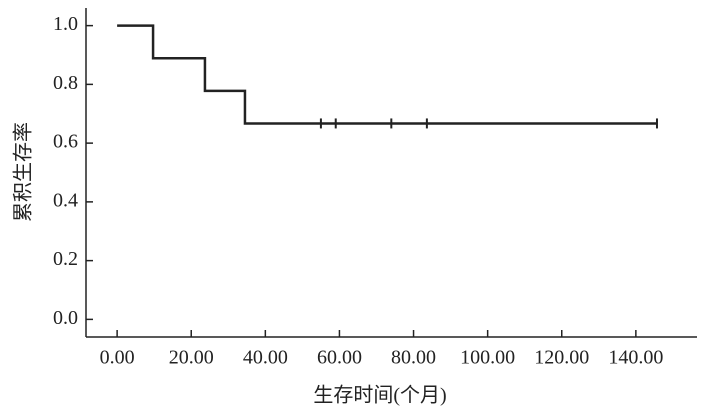 This screenshot has width=714, height=417. I want to click on x-tick-label: 60.00, so click(339, 358).